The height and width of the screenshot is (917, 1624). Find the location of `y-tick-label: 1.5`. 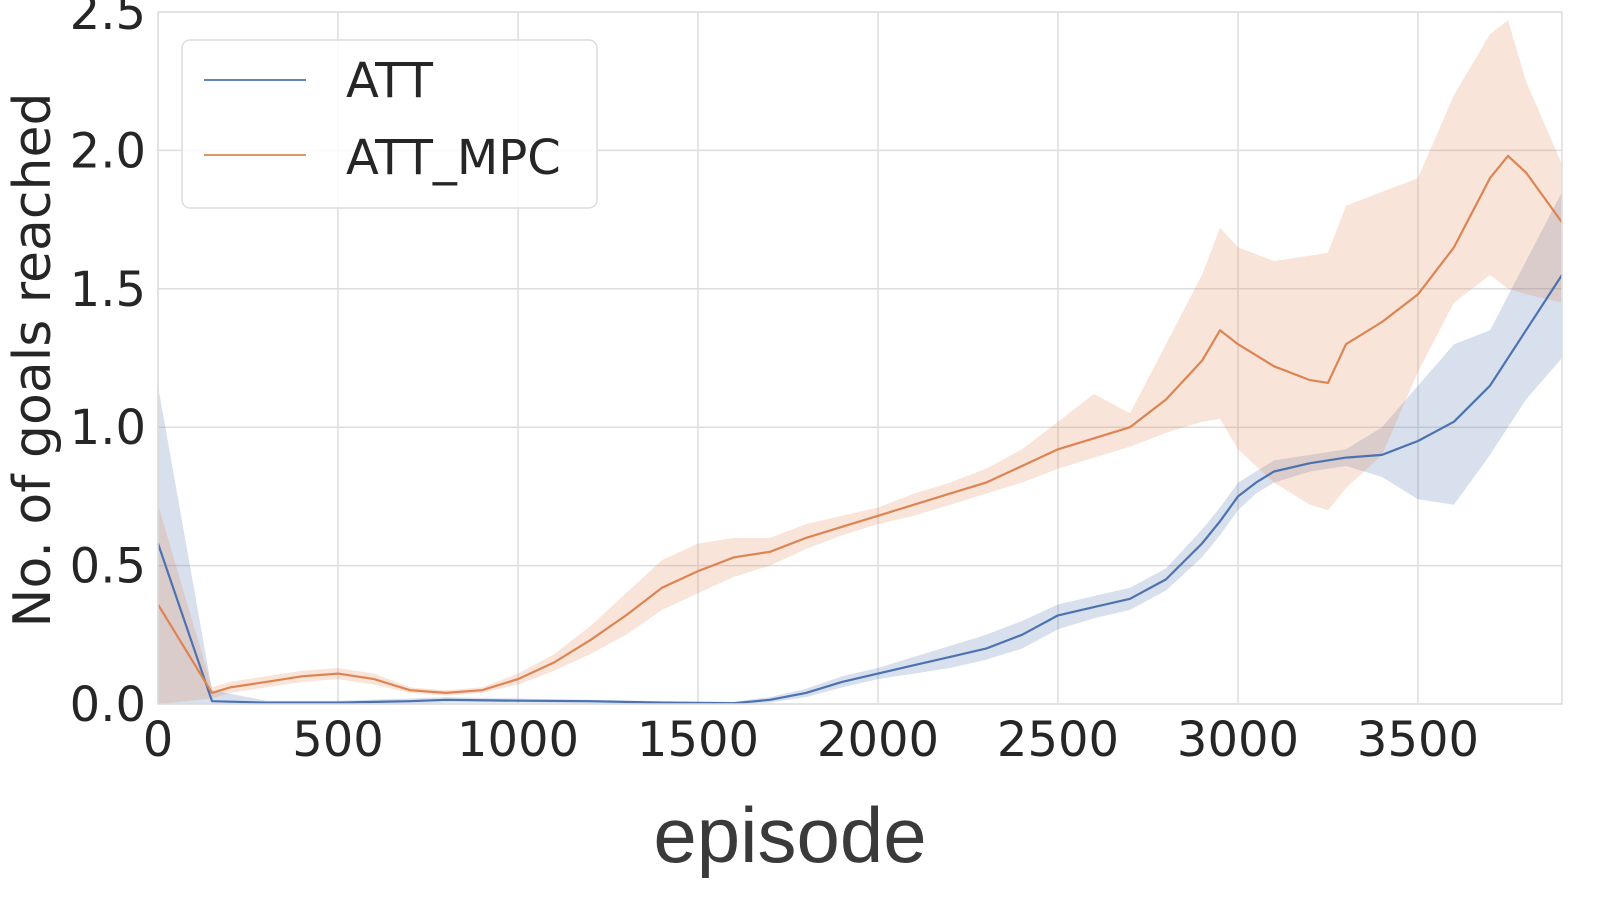

y-tick-label: 1.5 is located at coordinates (108, 290).